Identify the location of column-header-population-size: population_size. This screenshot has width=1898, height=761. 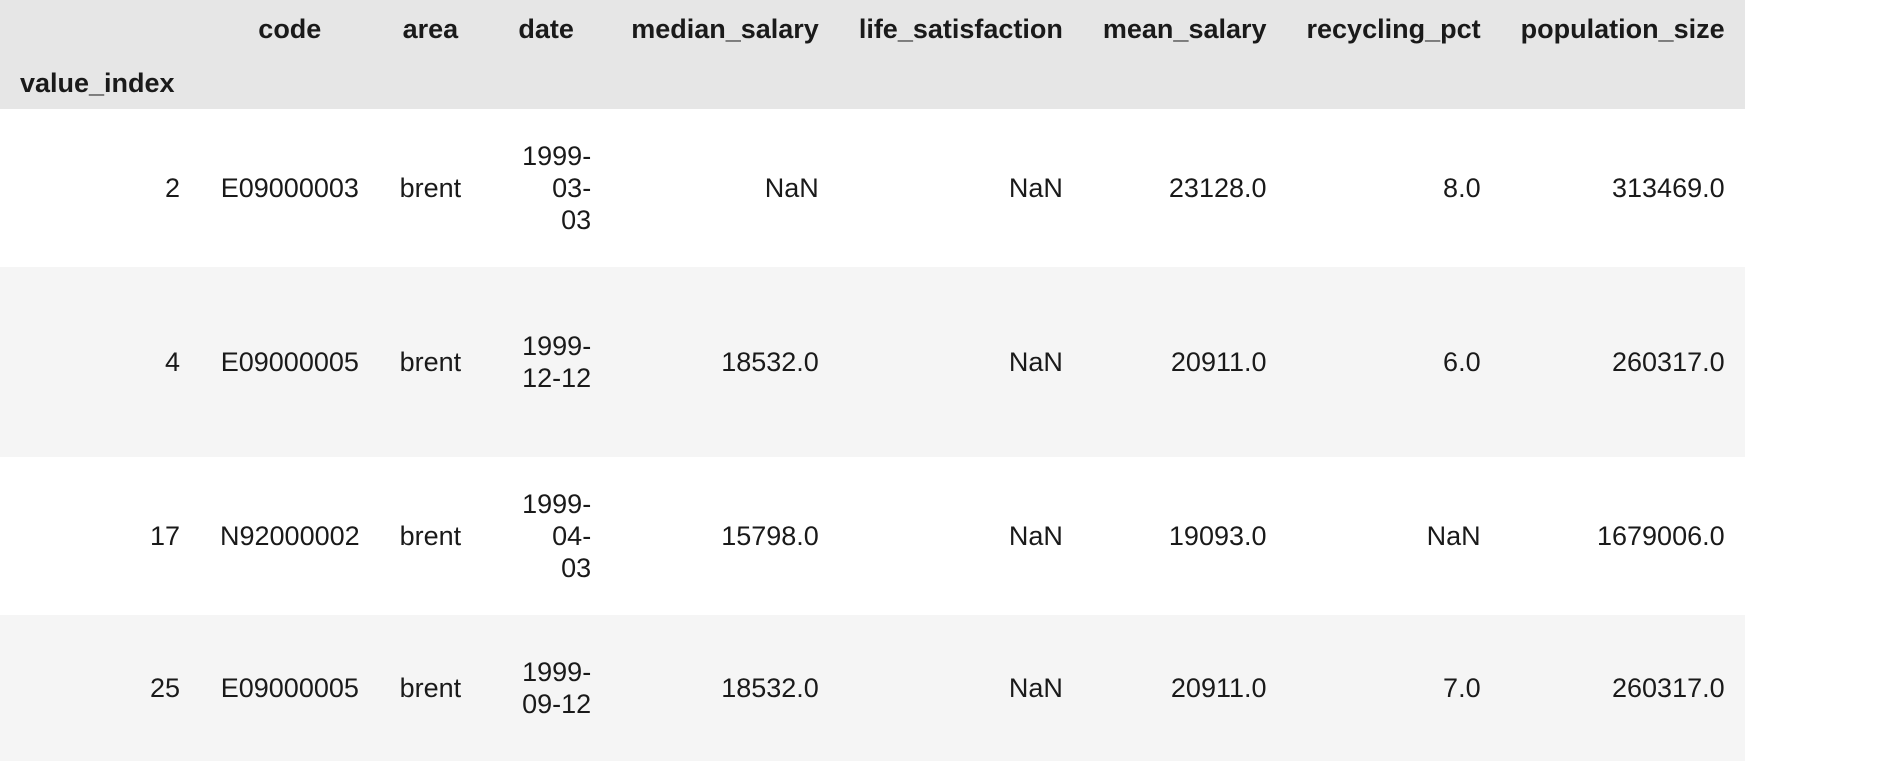
(1622, 28).